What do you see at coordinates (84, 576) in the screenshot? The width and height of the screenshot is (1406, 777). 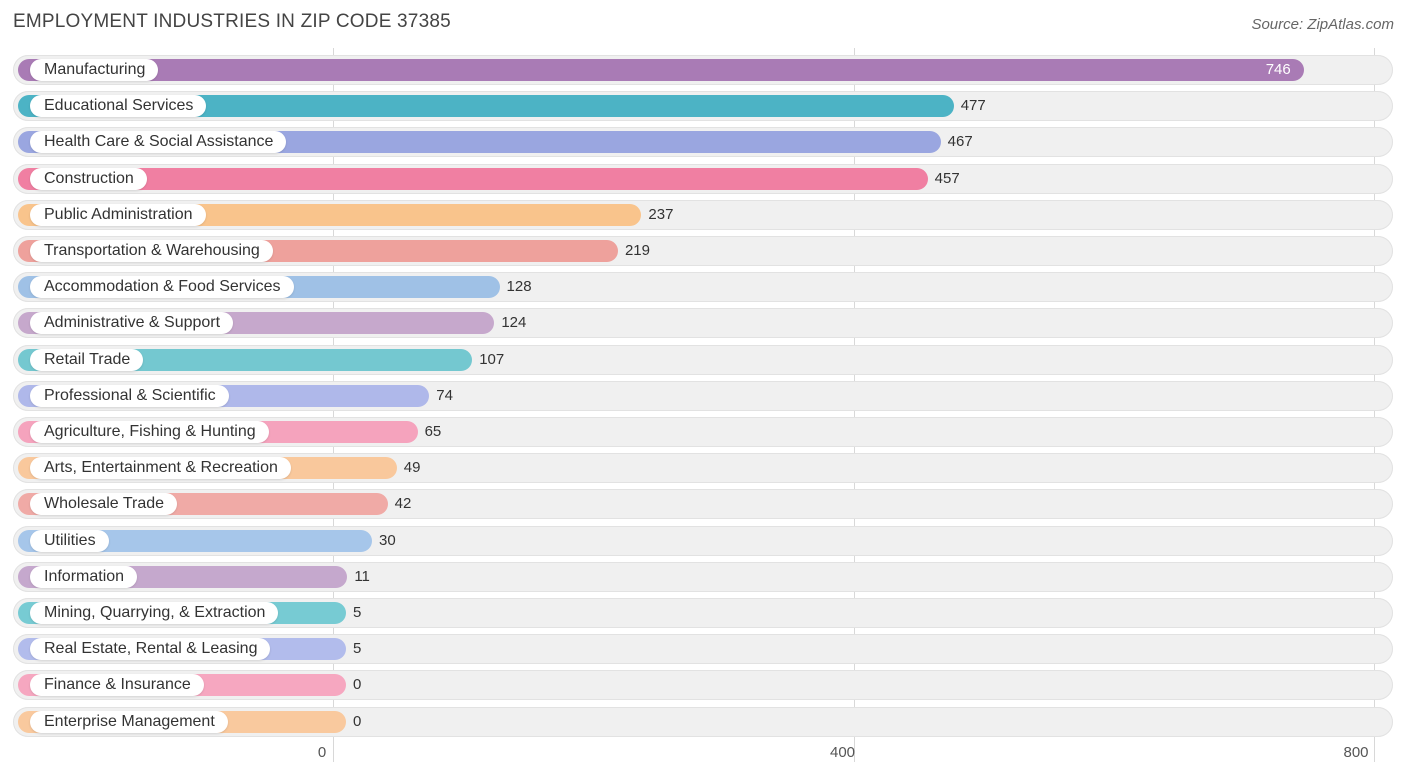 I see `category-label: Information` at bounding box center [84, 576].